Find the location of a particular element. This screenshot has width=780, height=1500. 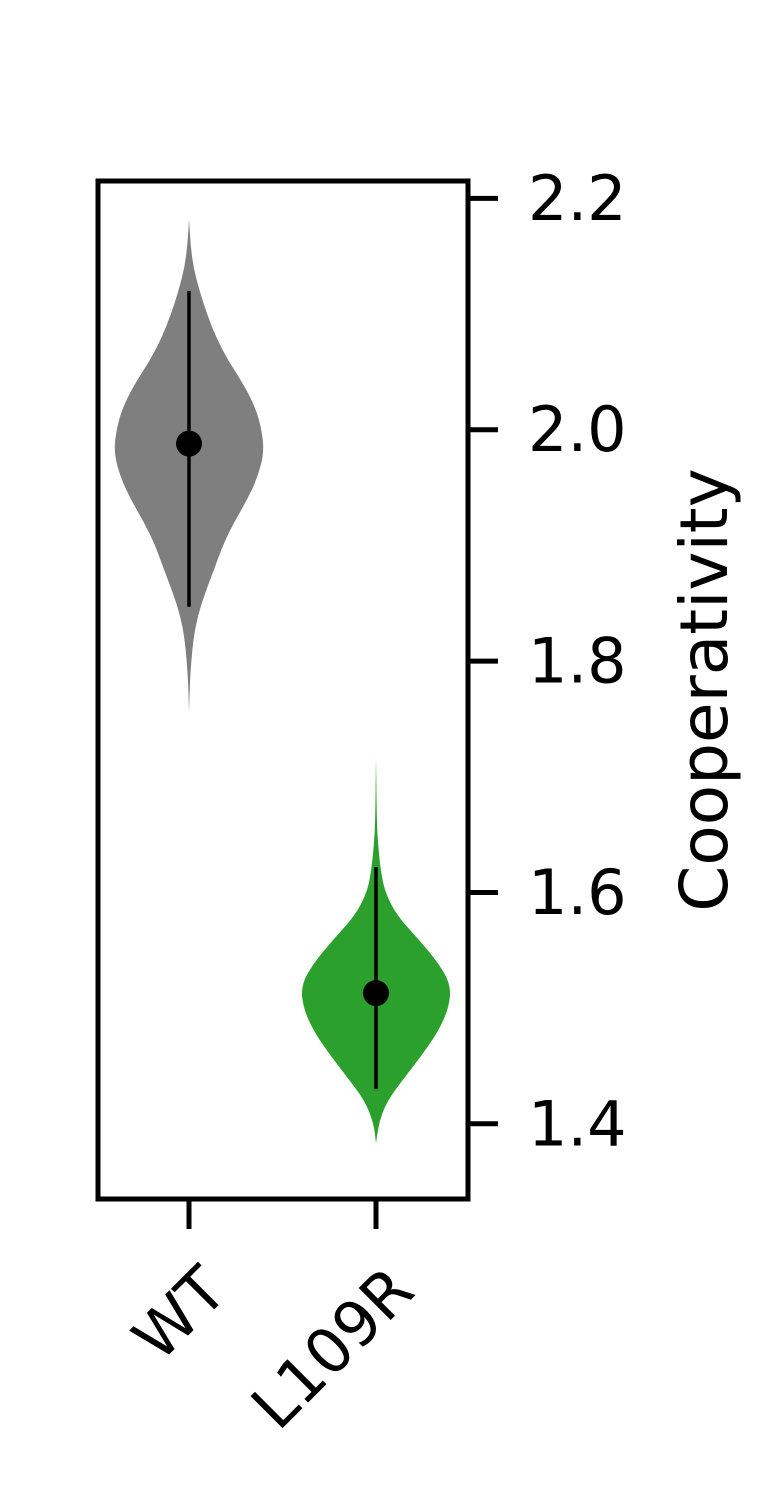

center-point-wt is located at coordinates (189, 443).